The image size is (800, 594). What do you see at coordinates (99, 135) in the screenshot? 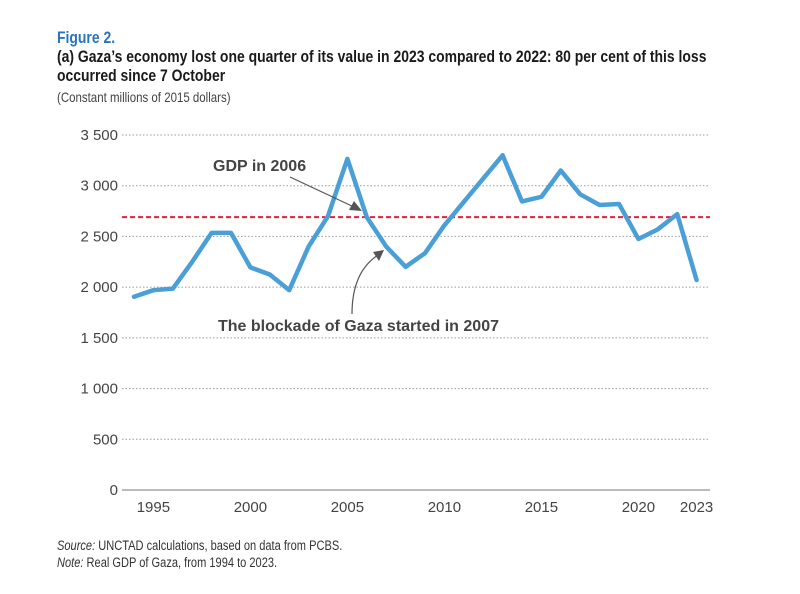
I see `y-tick-label: 3 500` at bounding box center [99, 135].